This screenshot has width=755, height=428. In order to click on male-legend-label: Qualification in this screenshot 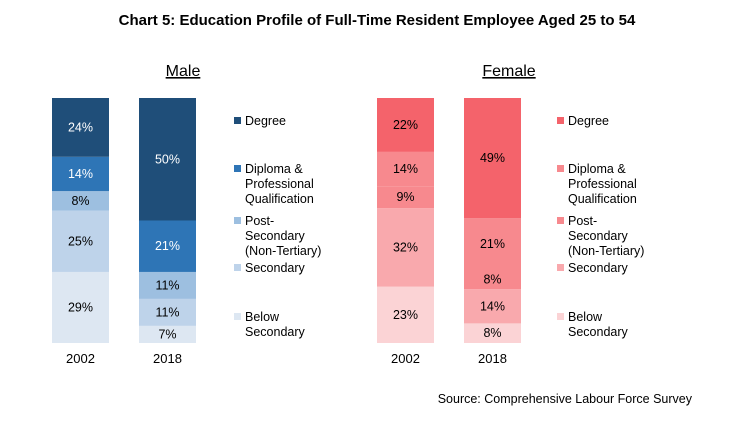, I will do `click(279, 199)`.